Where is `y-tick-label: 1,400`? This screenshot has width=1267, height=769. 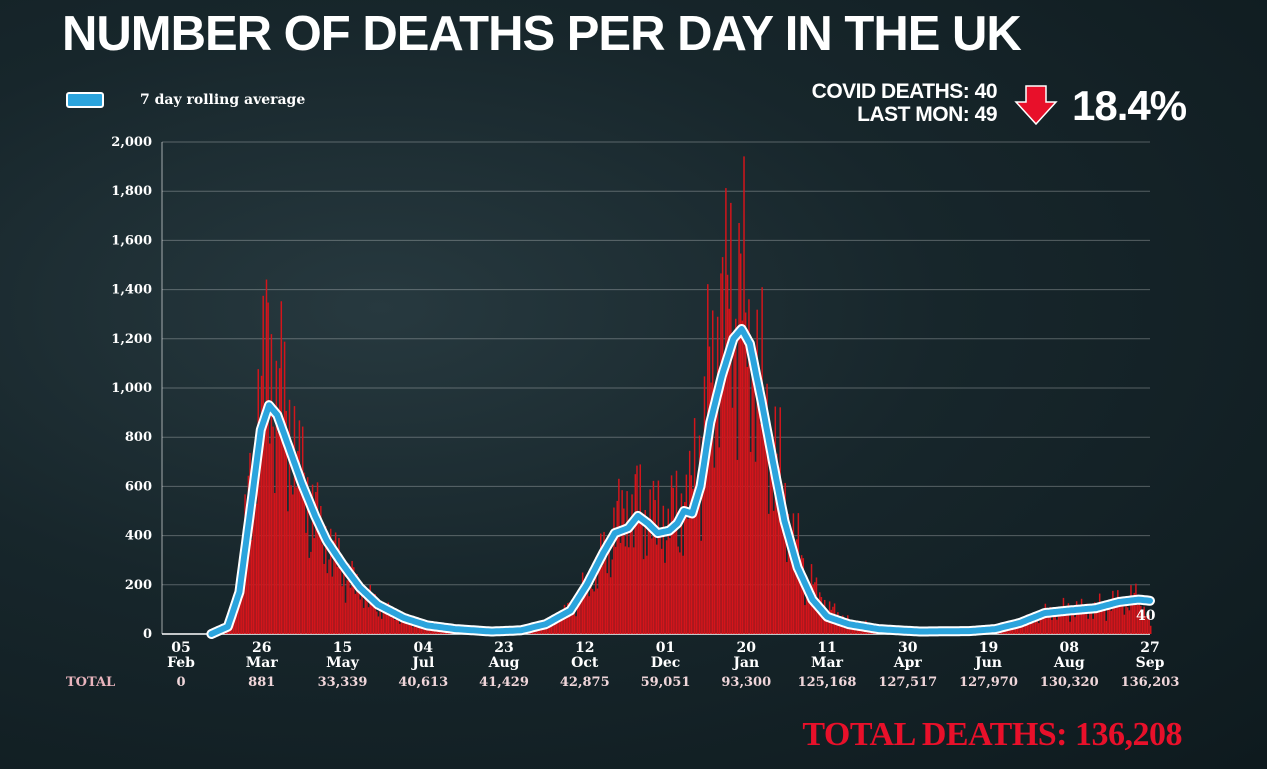 y-tick-label: 1,400 is located at coordinates (131, 290).